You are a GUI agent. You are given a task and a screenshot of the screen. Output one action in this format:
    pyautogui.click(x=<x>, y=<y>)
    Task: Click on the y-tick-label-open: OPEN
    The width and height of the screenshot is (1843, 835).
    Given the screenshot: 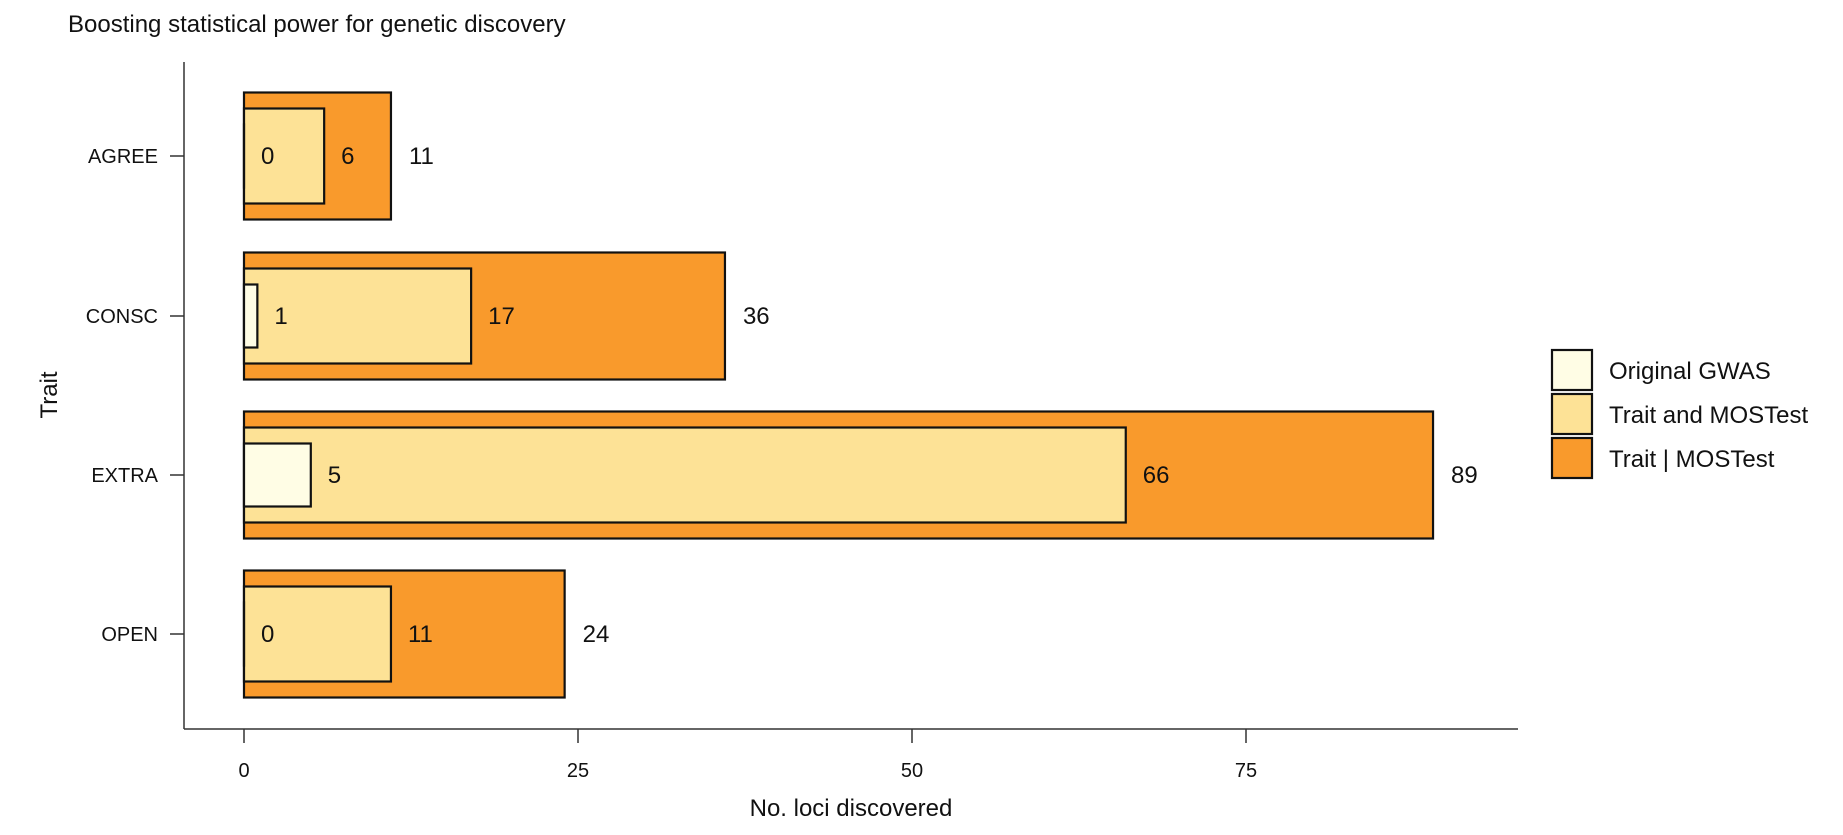 What is the action you would take?
    pyautogui.click(x=129, y=635)
    